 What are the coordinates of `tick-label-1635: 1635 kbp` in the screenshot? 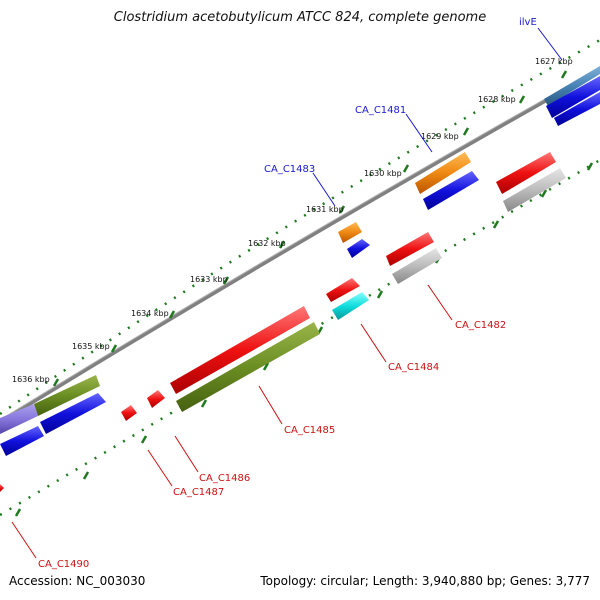 It's located at (91, 346).